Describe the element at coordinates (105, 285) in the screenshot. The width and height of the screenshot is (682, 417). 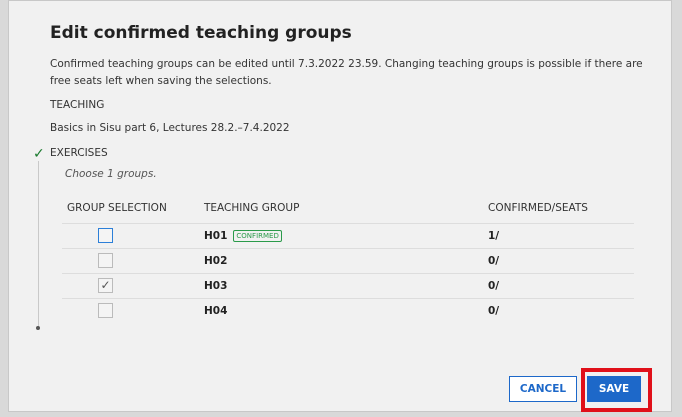
I see `group-checkbox-checked: ✓` at that location.